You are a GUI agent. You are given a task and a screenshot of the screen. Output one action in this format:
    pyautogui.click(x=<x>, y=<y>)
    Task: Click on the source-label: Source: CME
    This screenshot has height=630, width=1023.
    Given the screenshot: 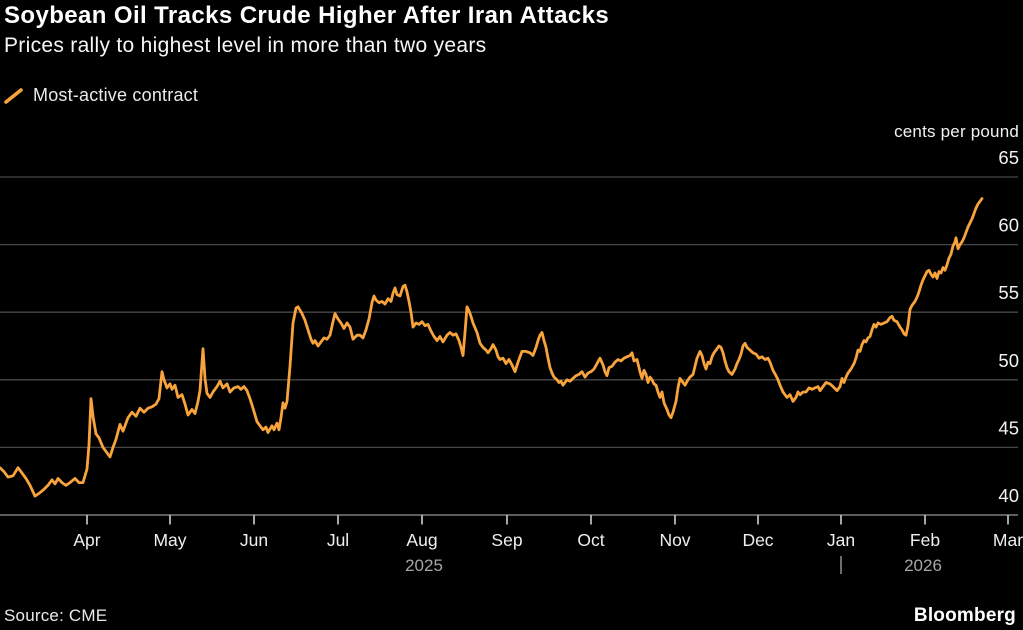 What is the action you would take?
    pyautogui.click(x=56, y=615)
    